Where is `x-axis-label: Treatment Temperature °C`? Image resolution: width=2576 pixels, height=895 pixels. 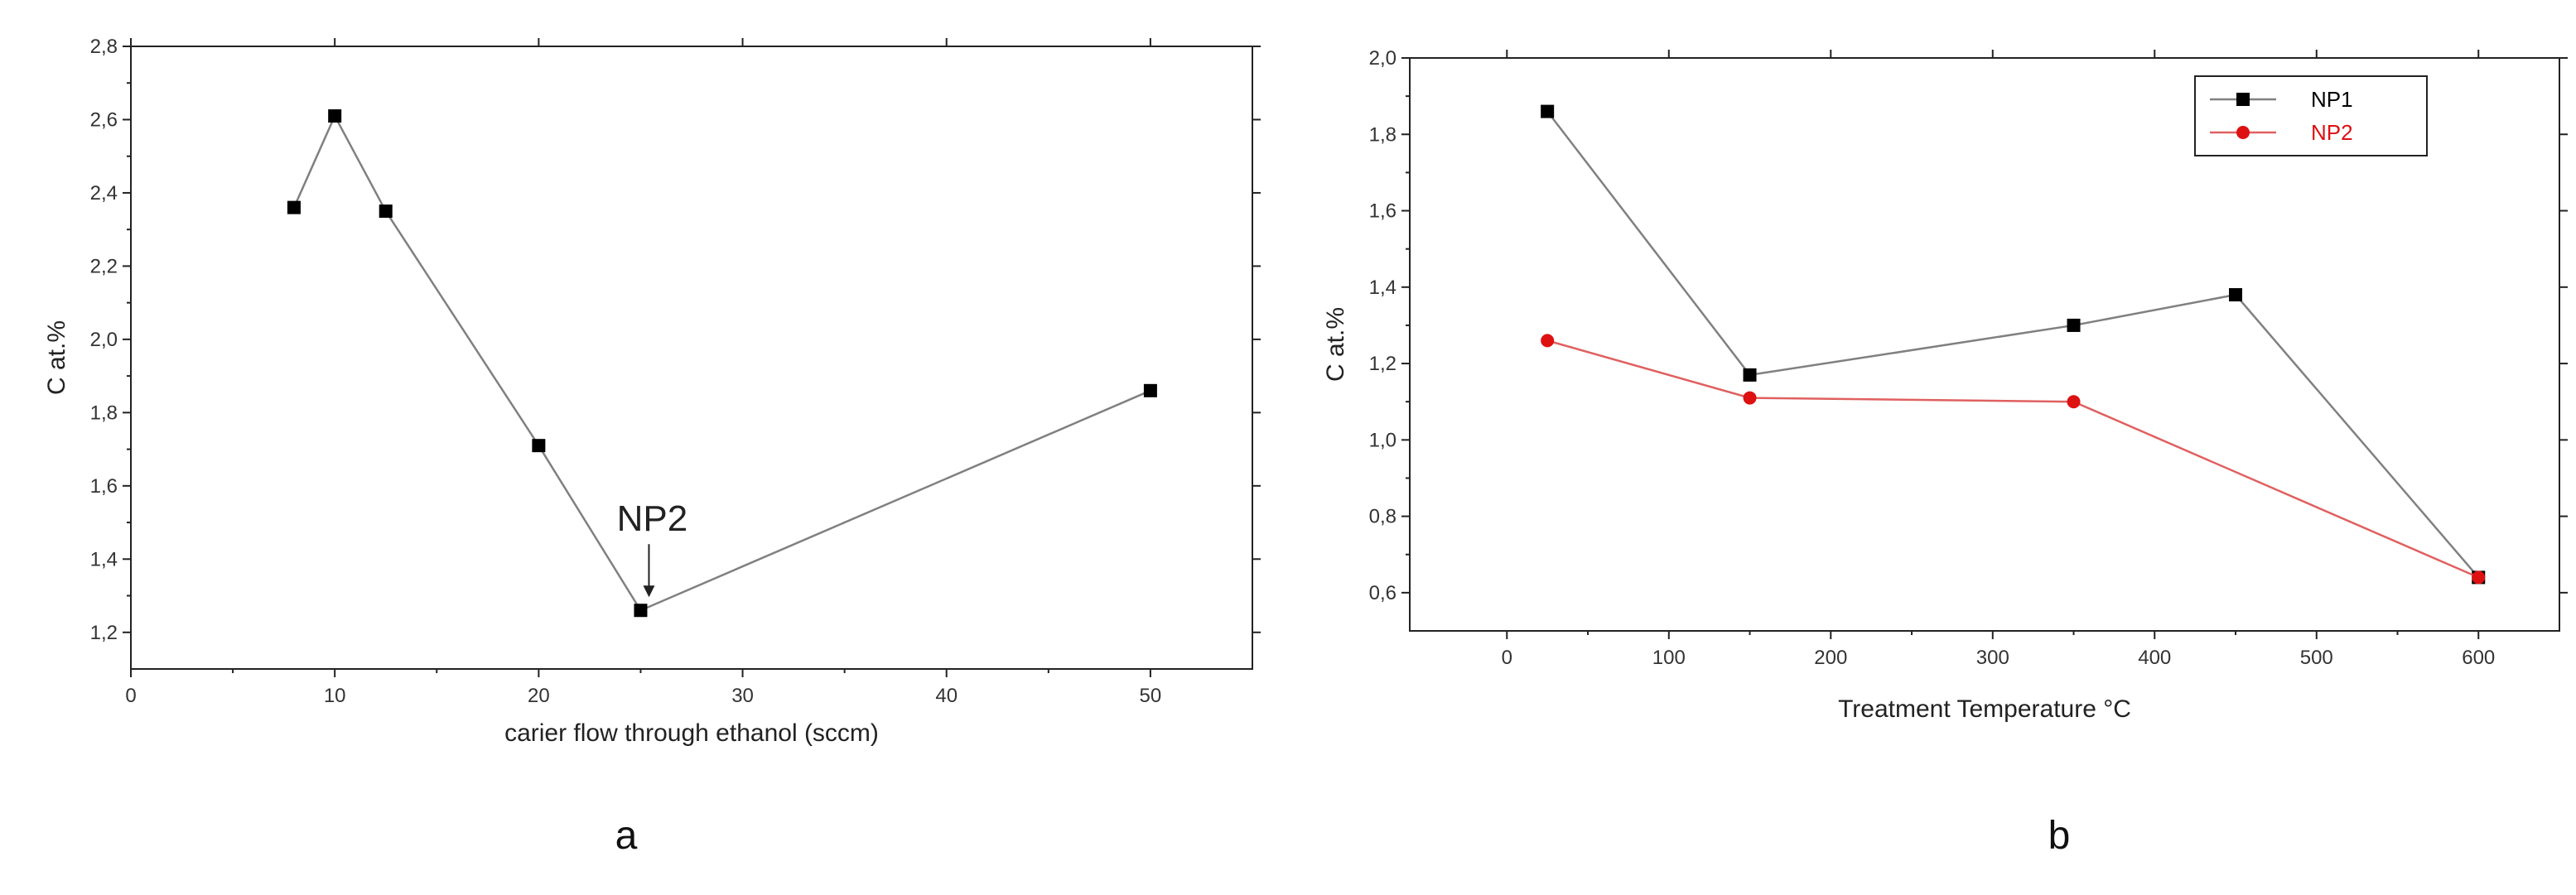 x-axis-label: Treatment Temperature °C is located at coordinates (1984, 709).